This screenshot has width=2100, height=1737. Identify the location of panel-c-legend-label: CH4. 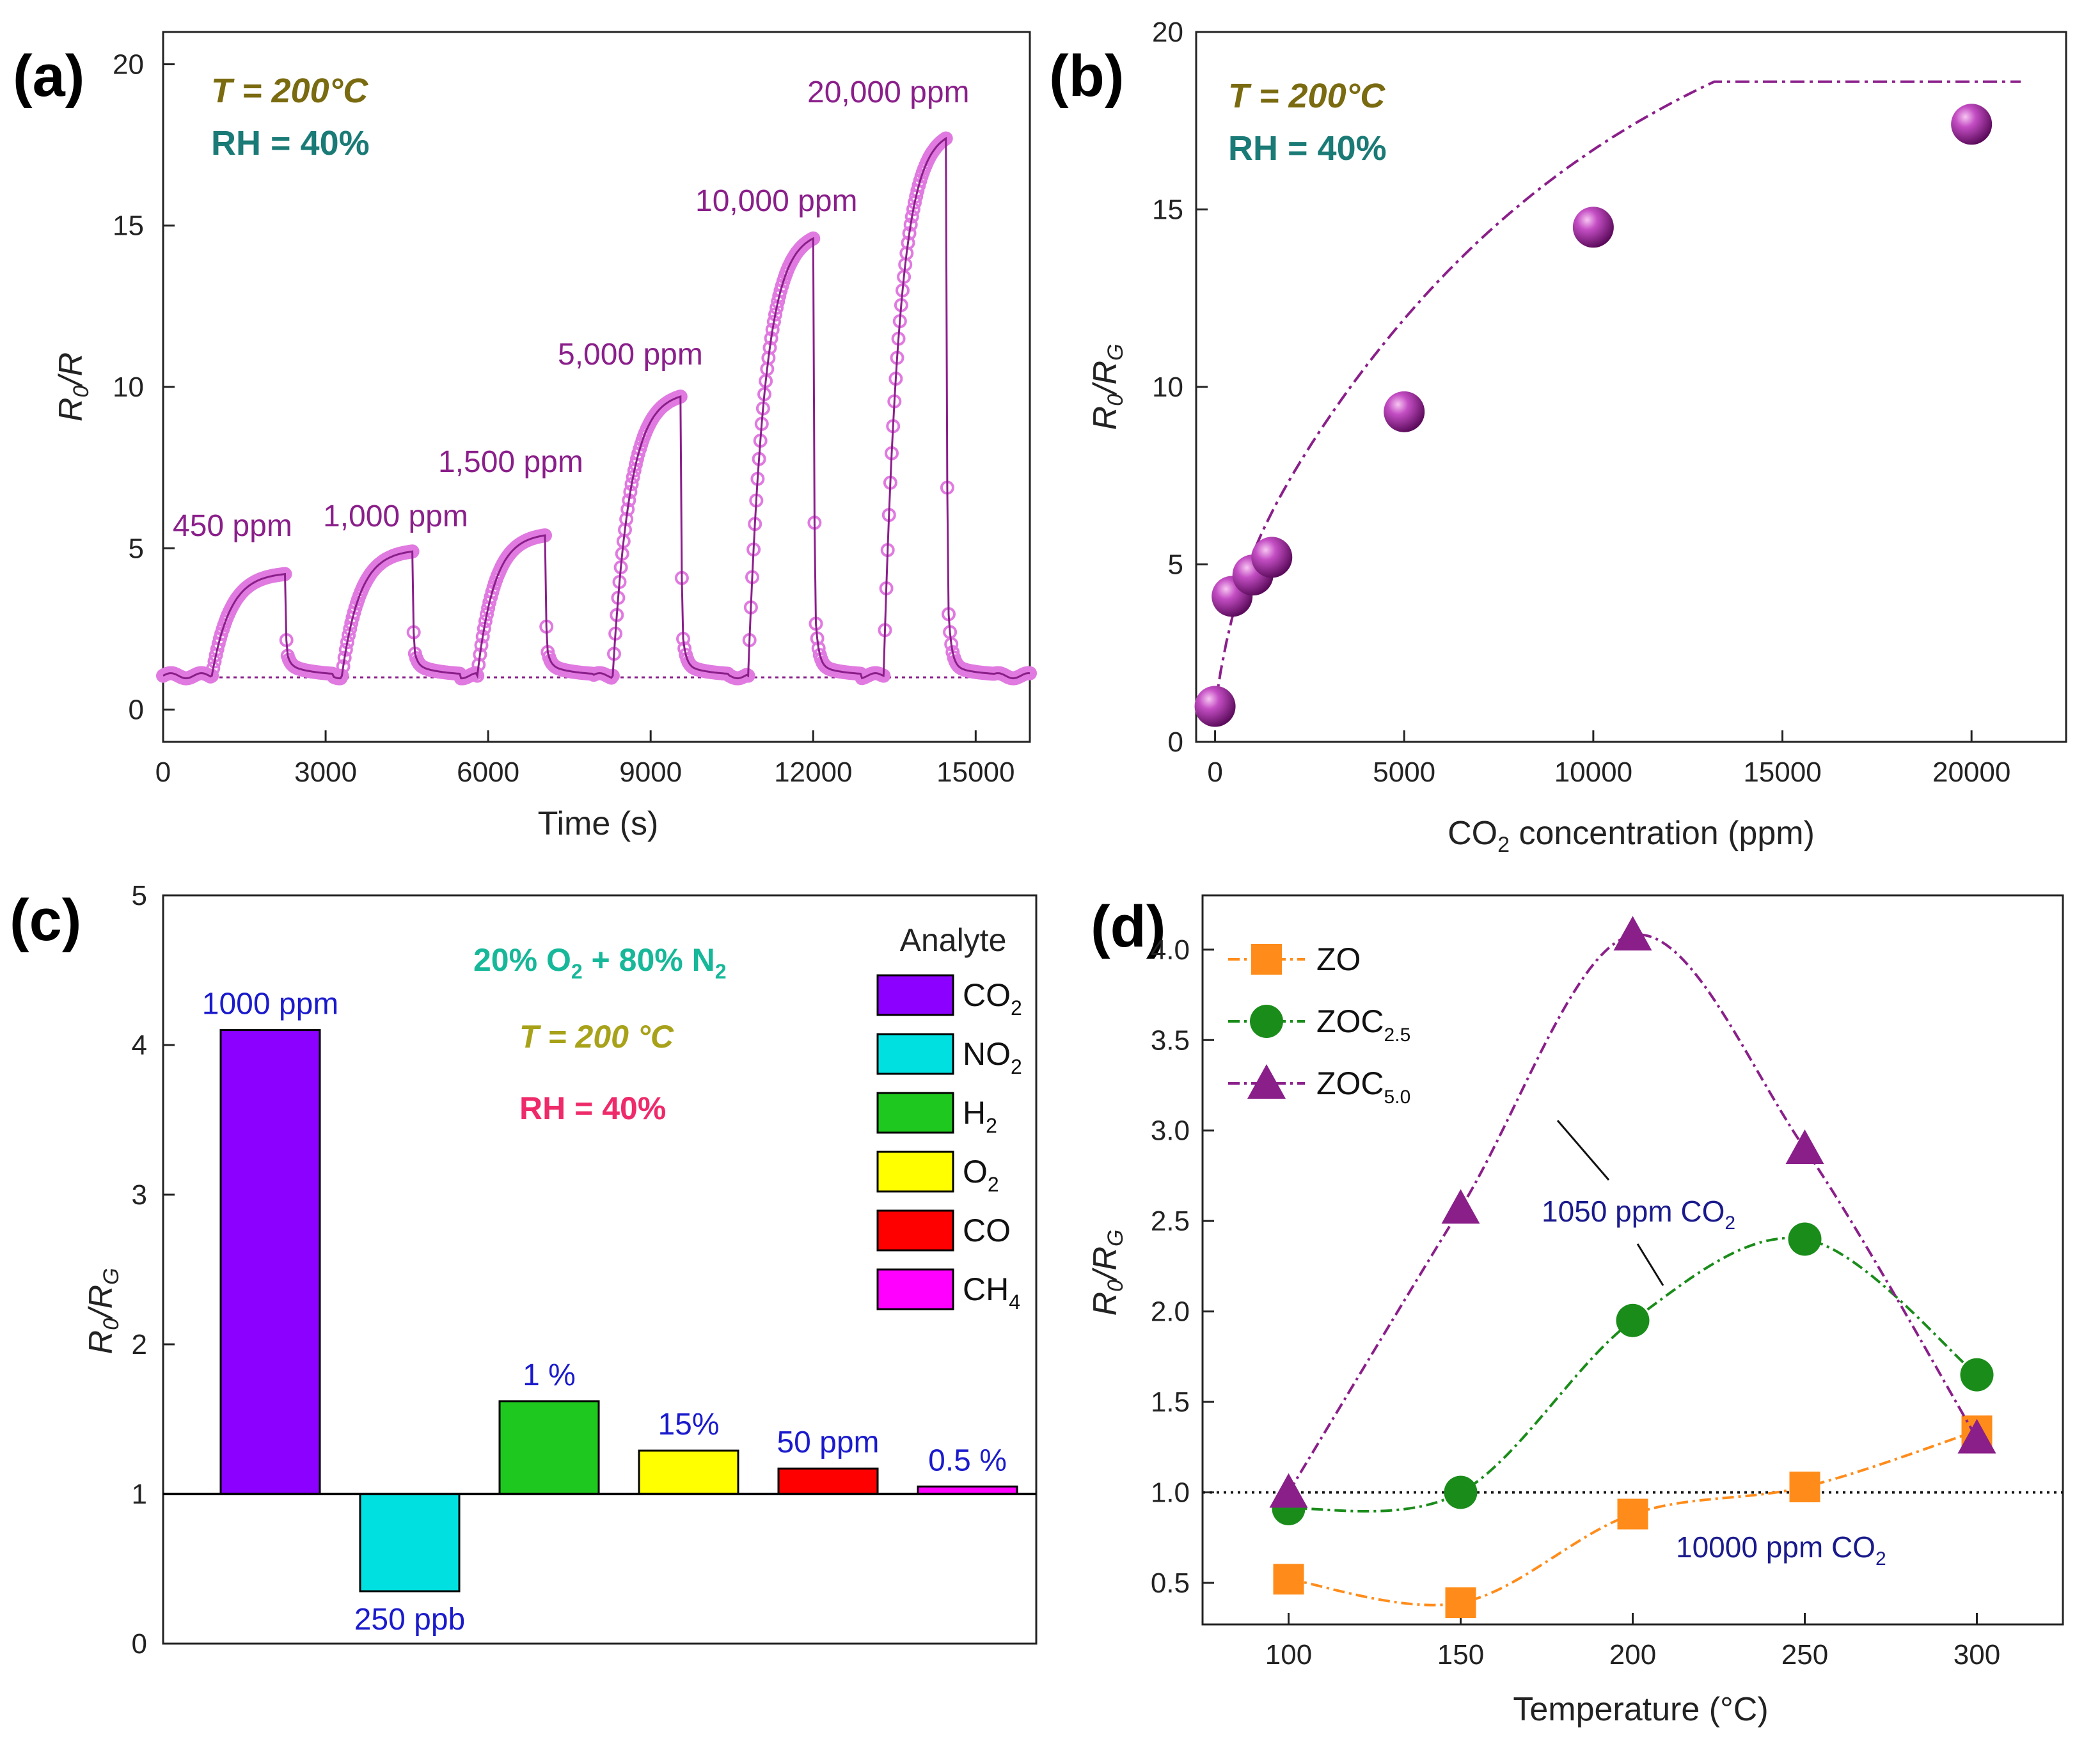
(991, 1292).